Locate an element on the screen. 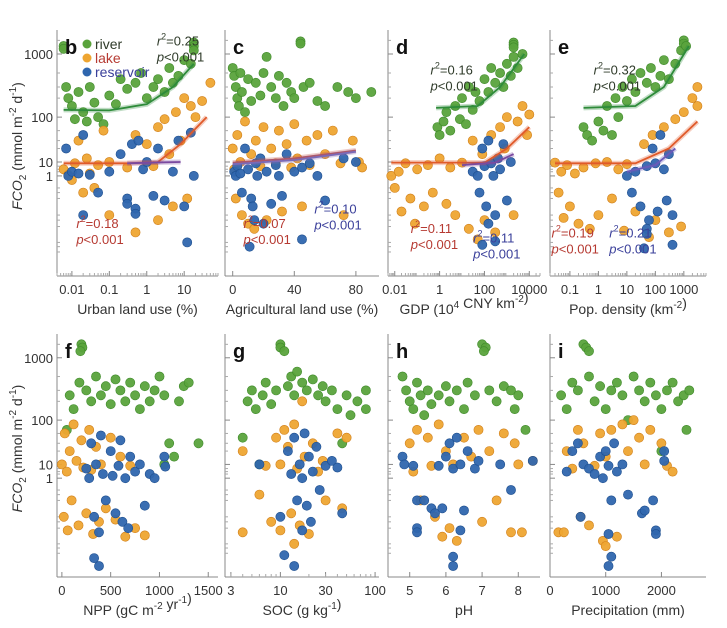  panel-label: g is located at coordinates (239, 352).